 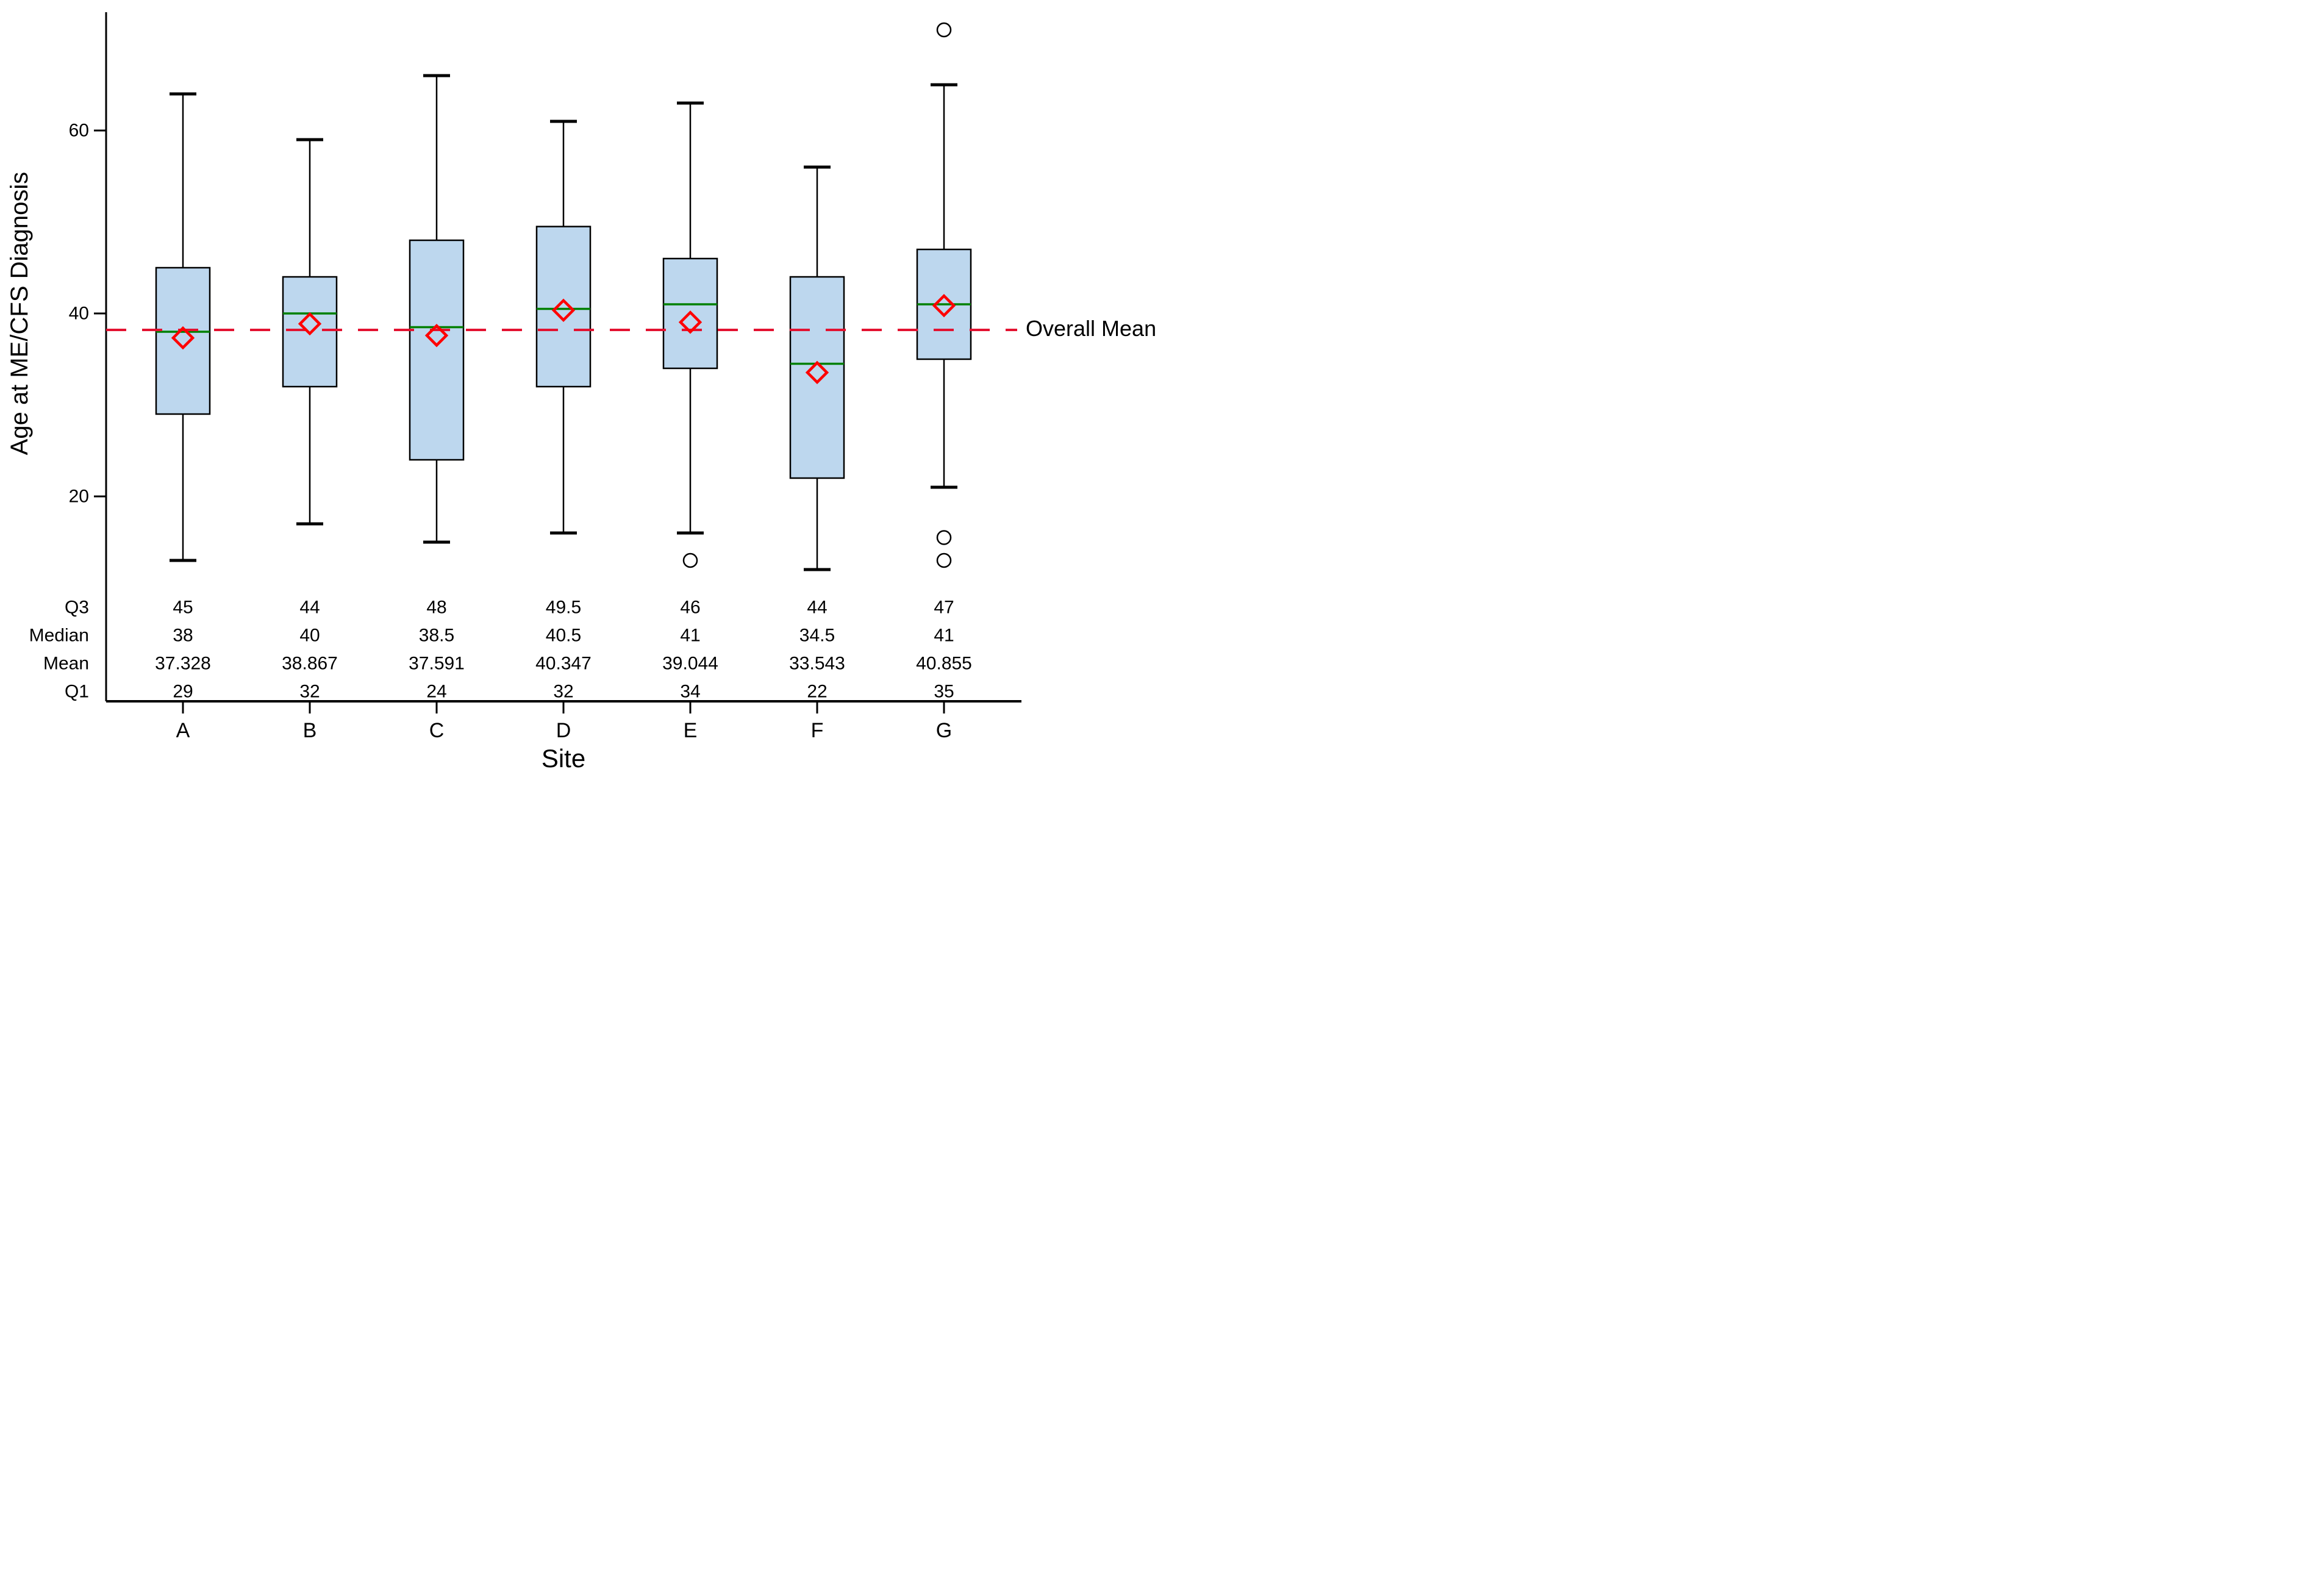 What do you see at coordinates (79, 131) in the screenshot?
I see `y-tick-label: 60` at bounding box center [79, 131].